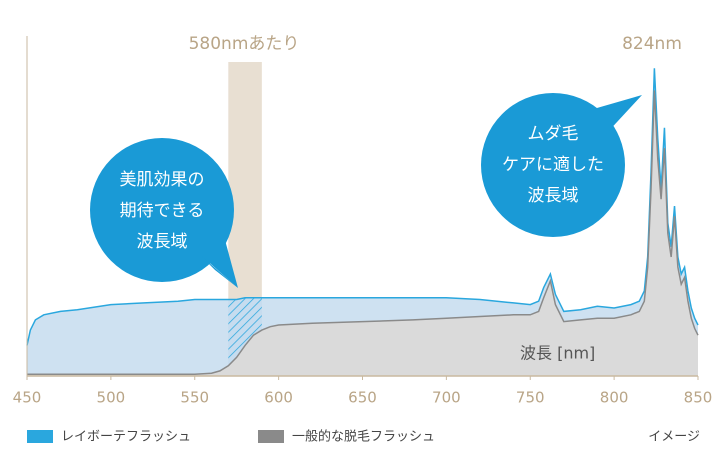  What do you see at coordinates (553, 165) in the screenshot?
I see `bubble-text: ケアに適した` at bounding box center [553, 165].